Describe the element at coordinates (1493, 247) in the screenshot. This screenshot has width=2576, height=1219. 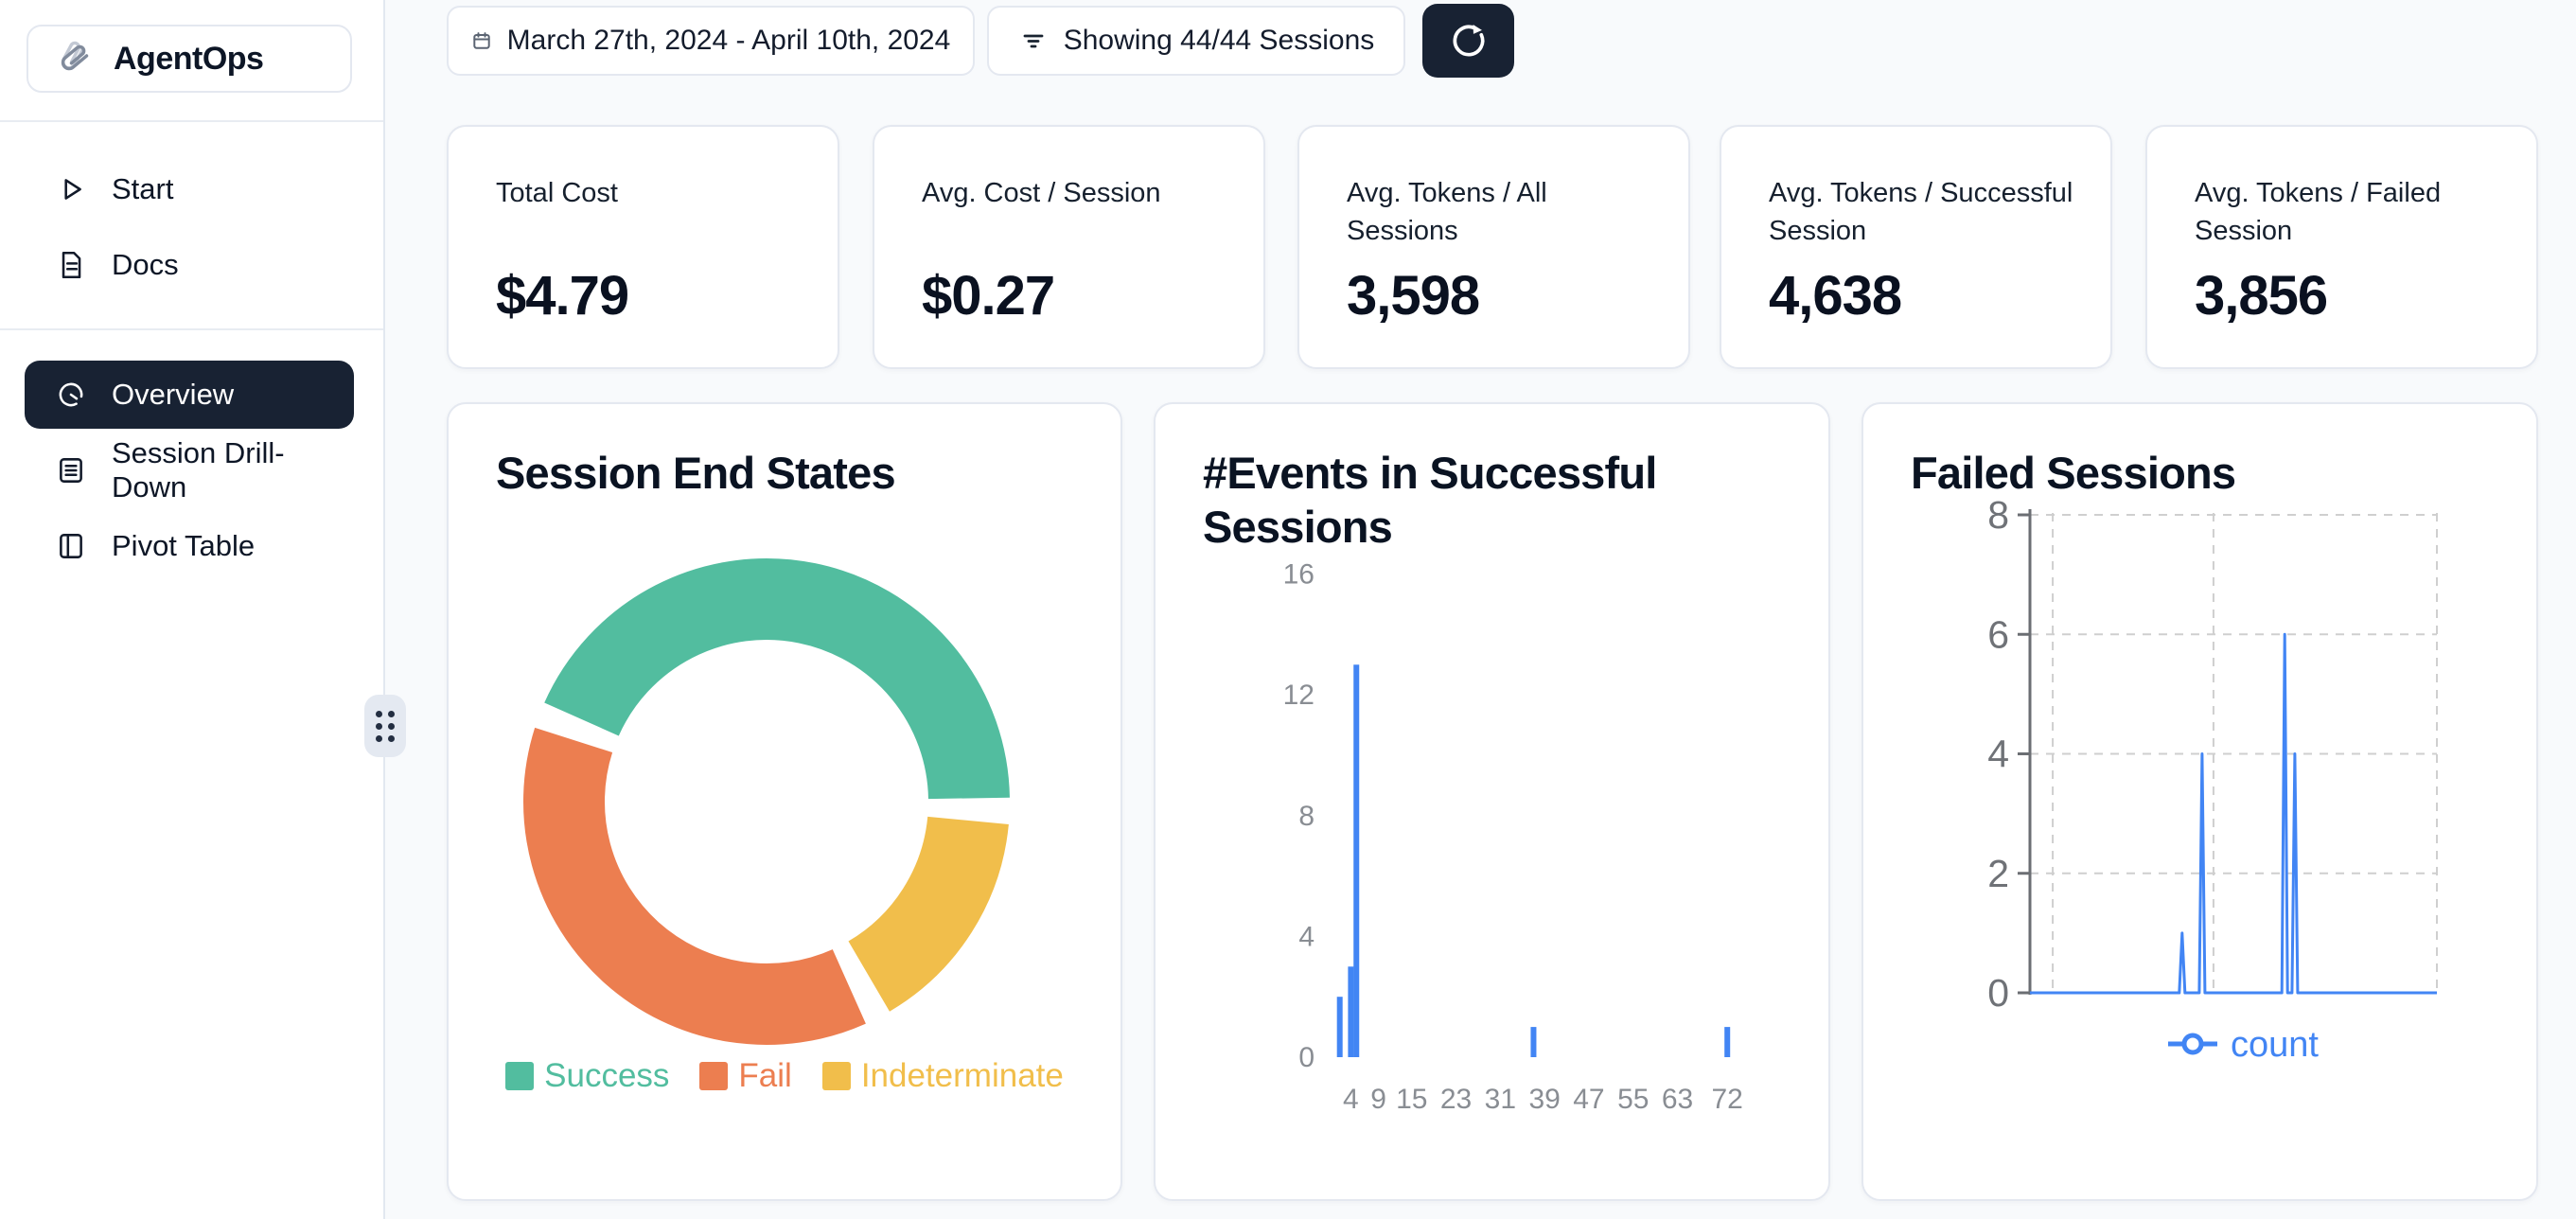
I see `stat-card-avg-tokens-all: Avg. Tokens / All Sessions 3,598` at that location.